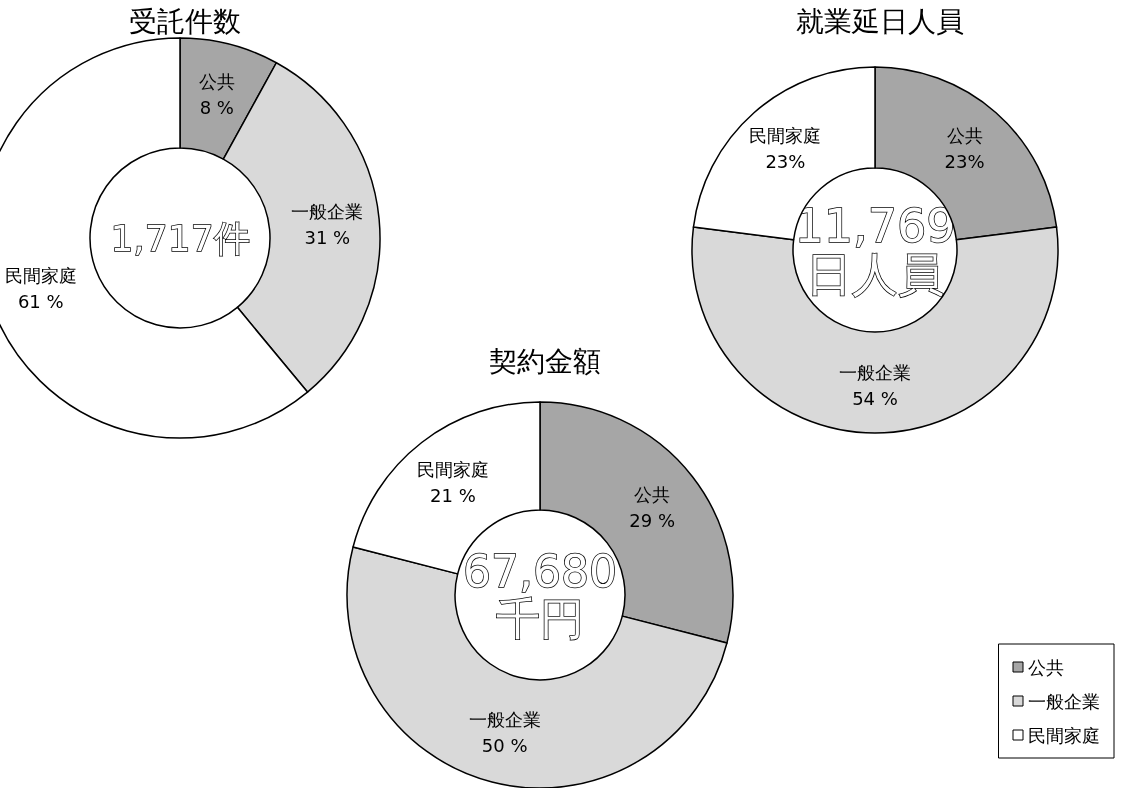 This screenshot has height=788, width=1125. Describe the element at coordinates (453, 496) in the screenshot. I see `data-label: 21 %` at that location.